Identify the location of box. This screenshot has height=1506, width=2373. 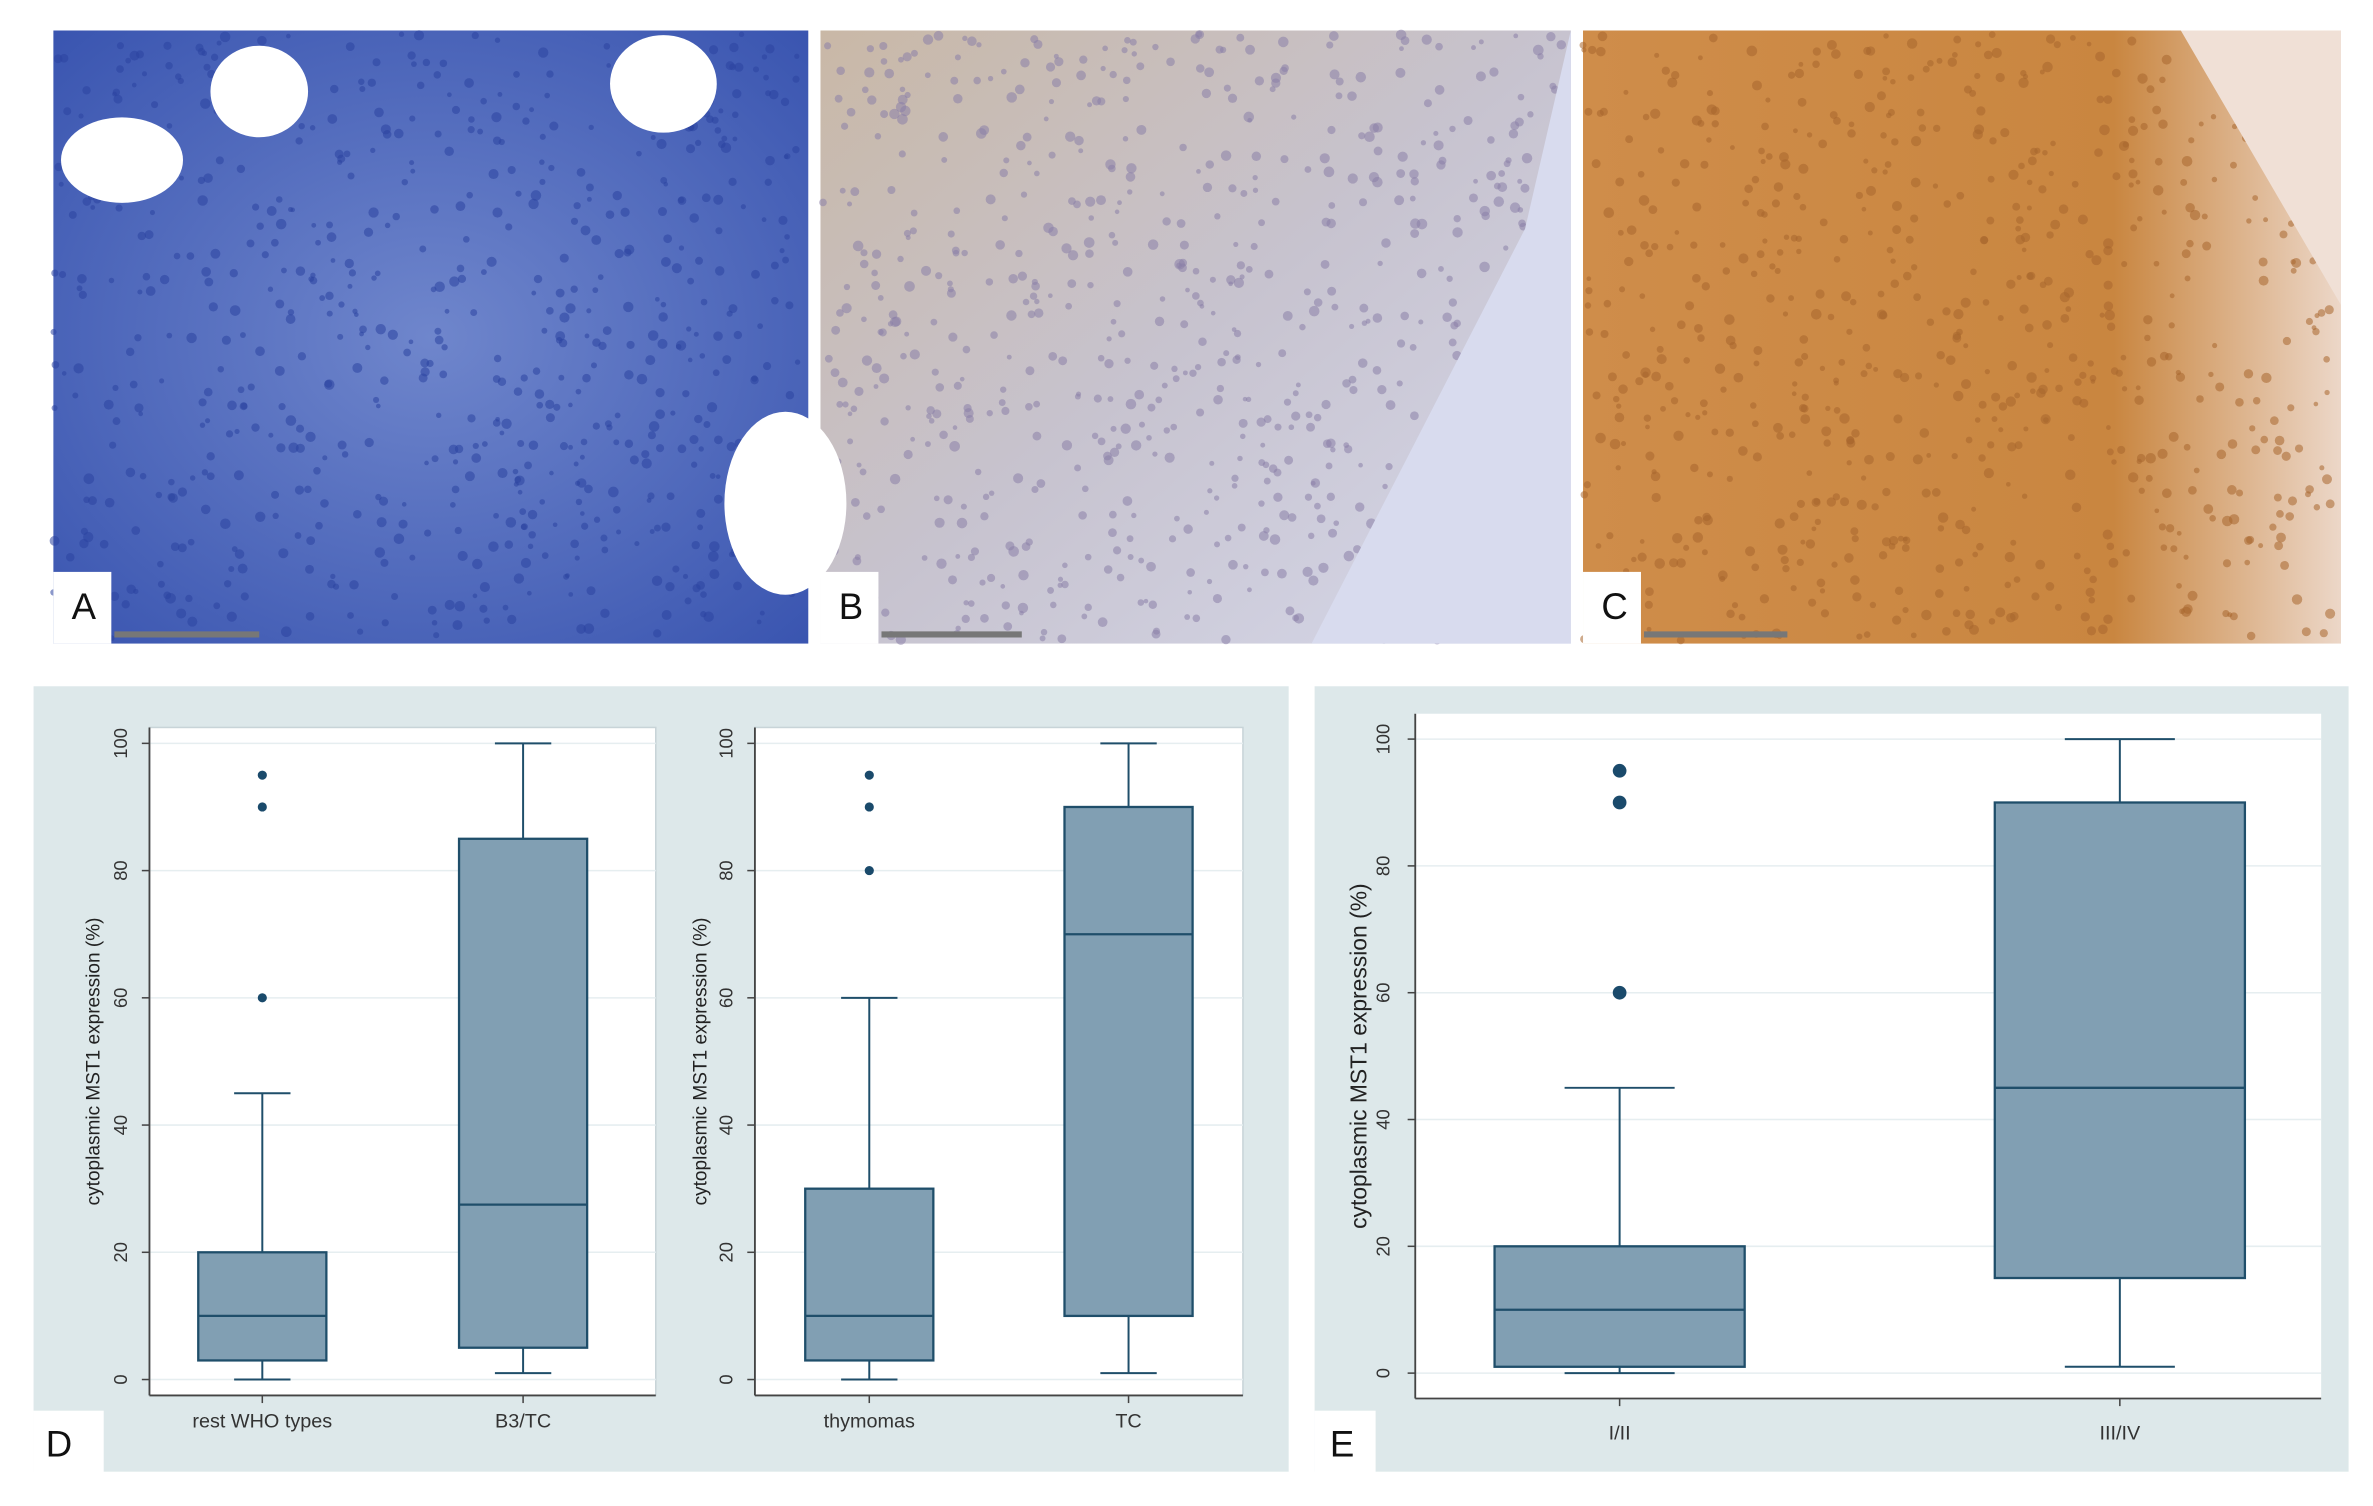
(869, 1274).